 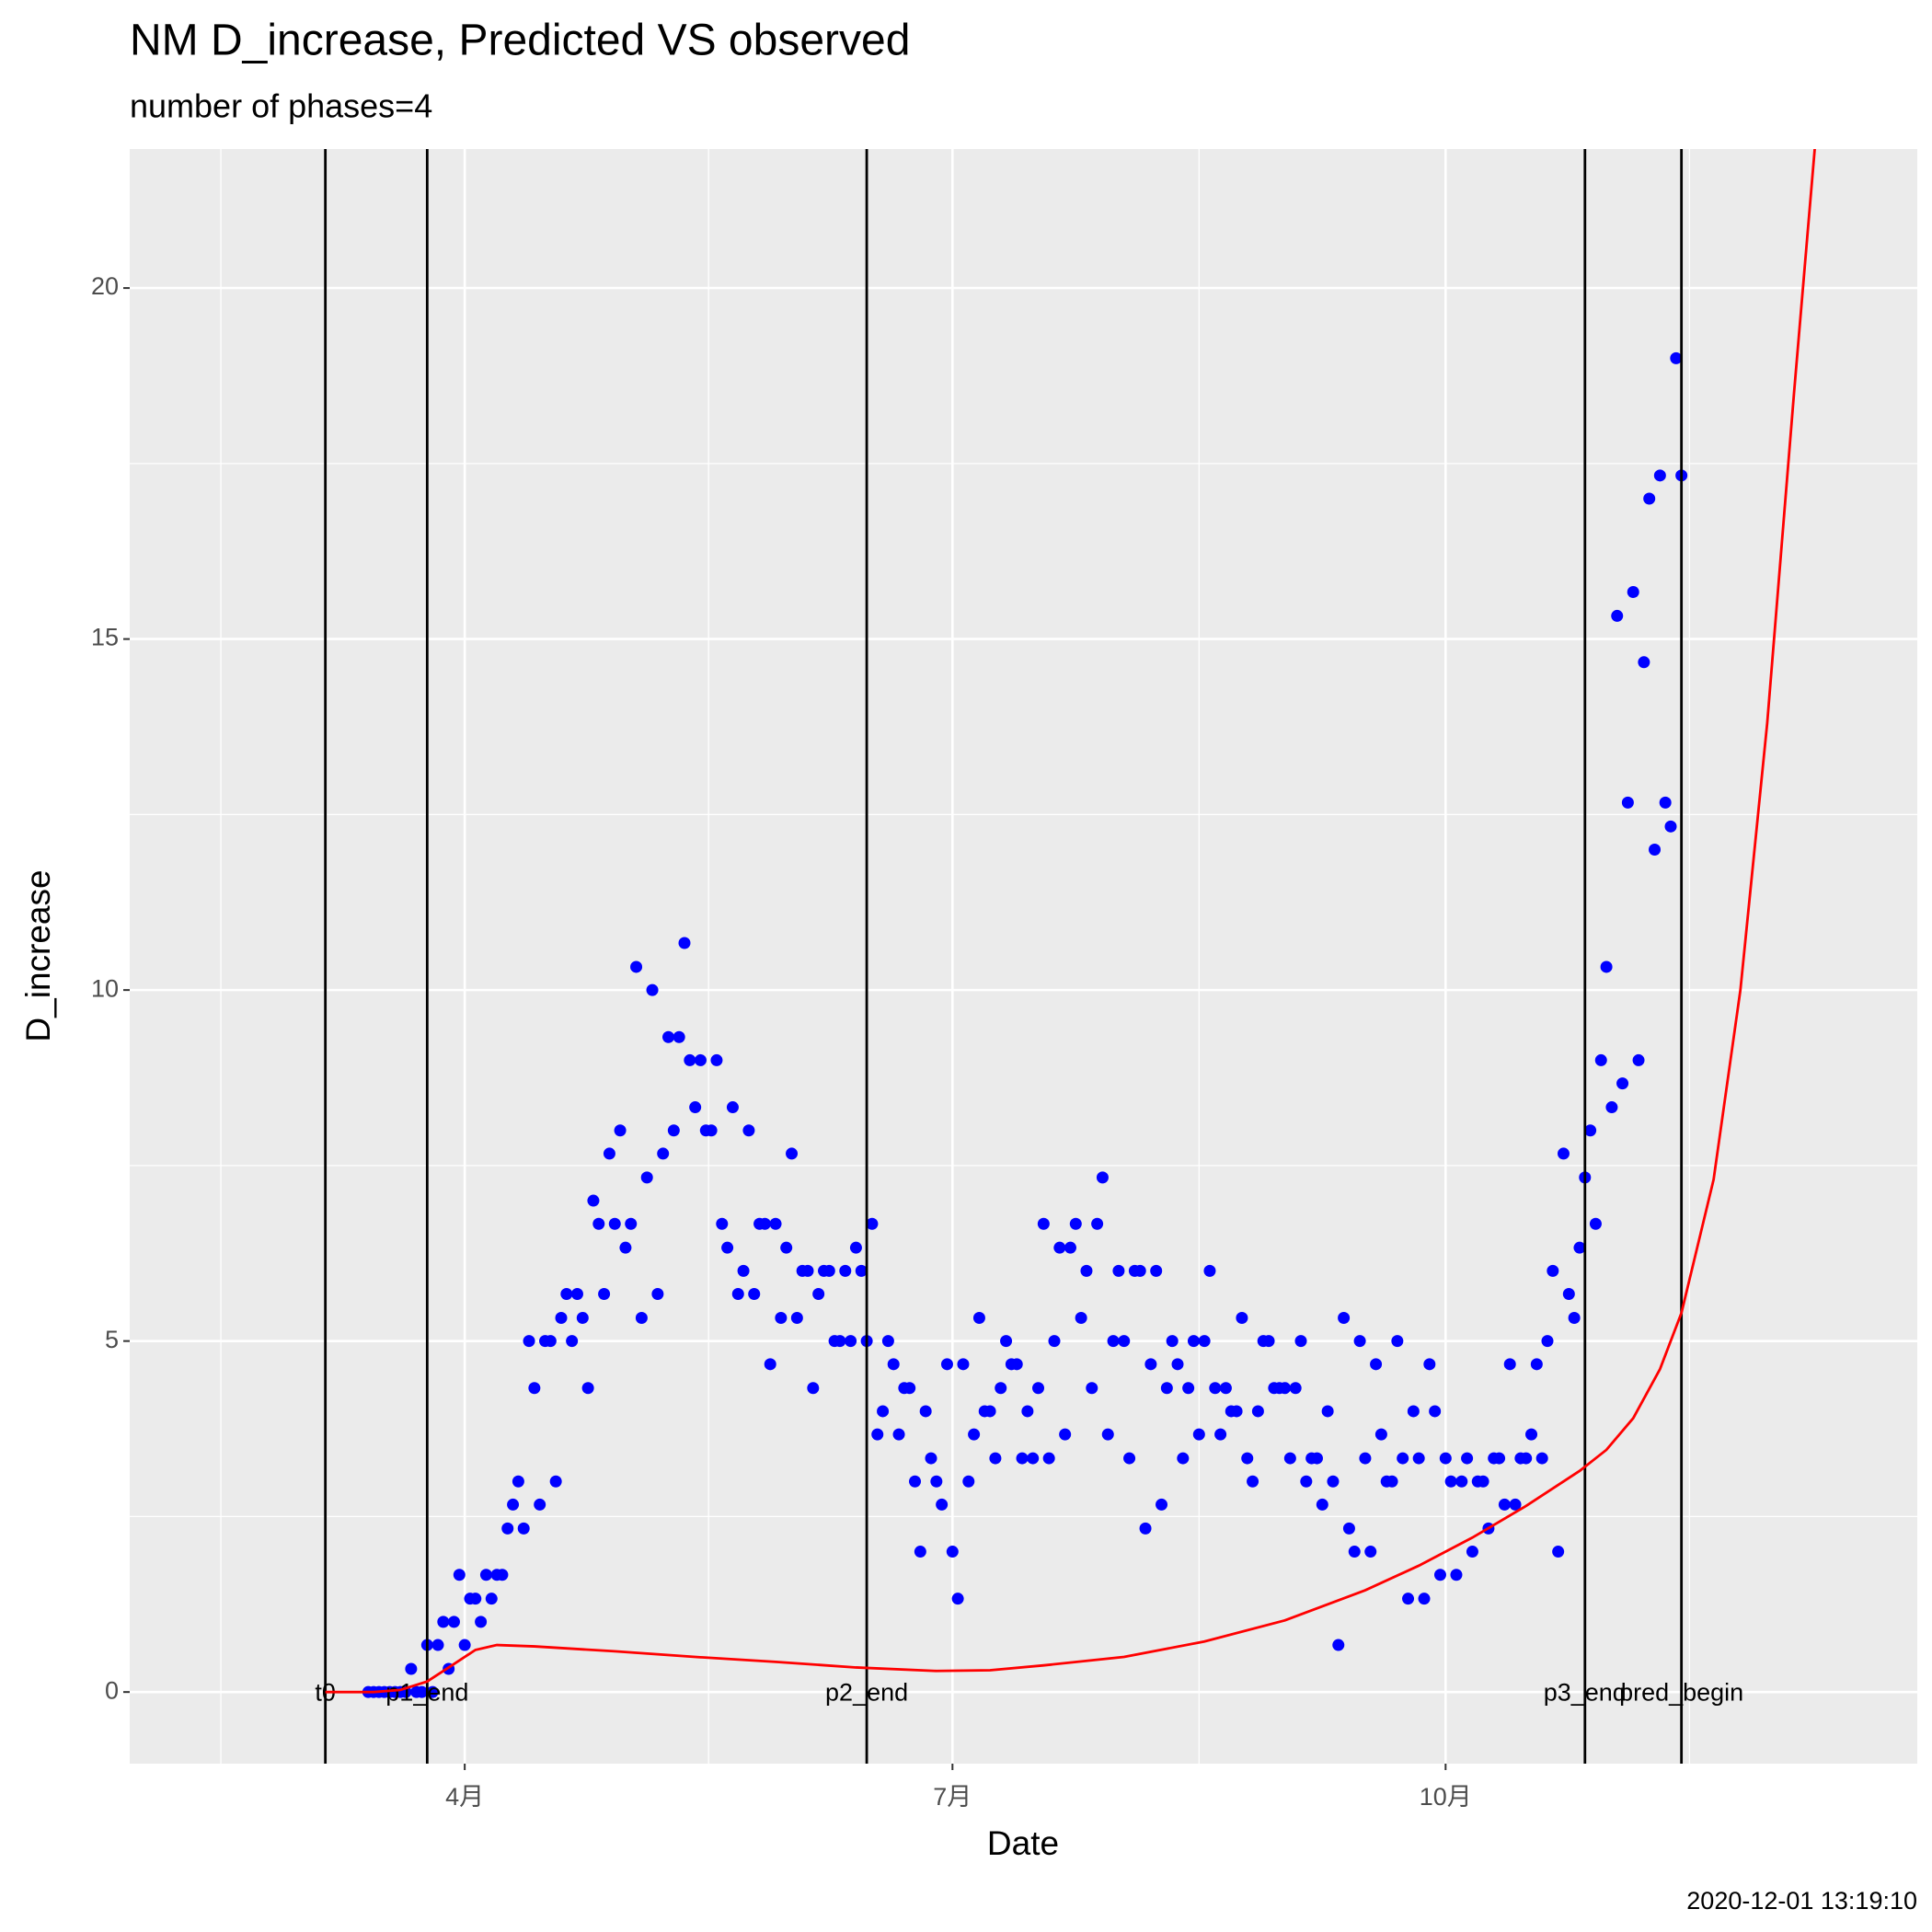 I want to click on y-tick-label: 10, so click(x=105, y=988).